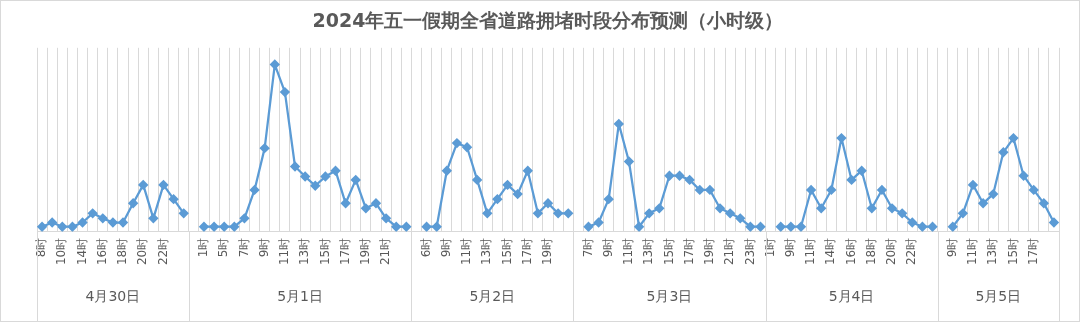  I want to click on x-tick-label: 1时, so click(203, 247).